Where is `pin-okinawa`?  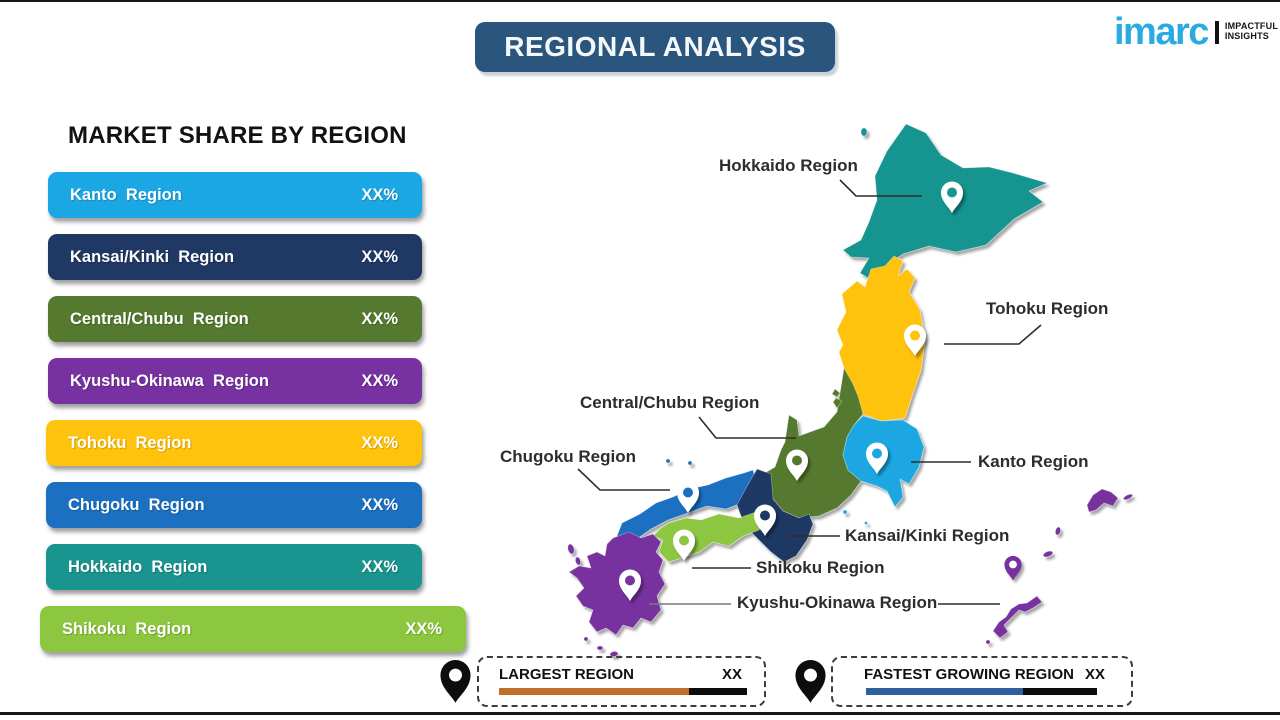 pin-okinawa is located at coordinates (1013, 568).